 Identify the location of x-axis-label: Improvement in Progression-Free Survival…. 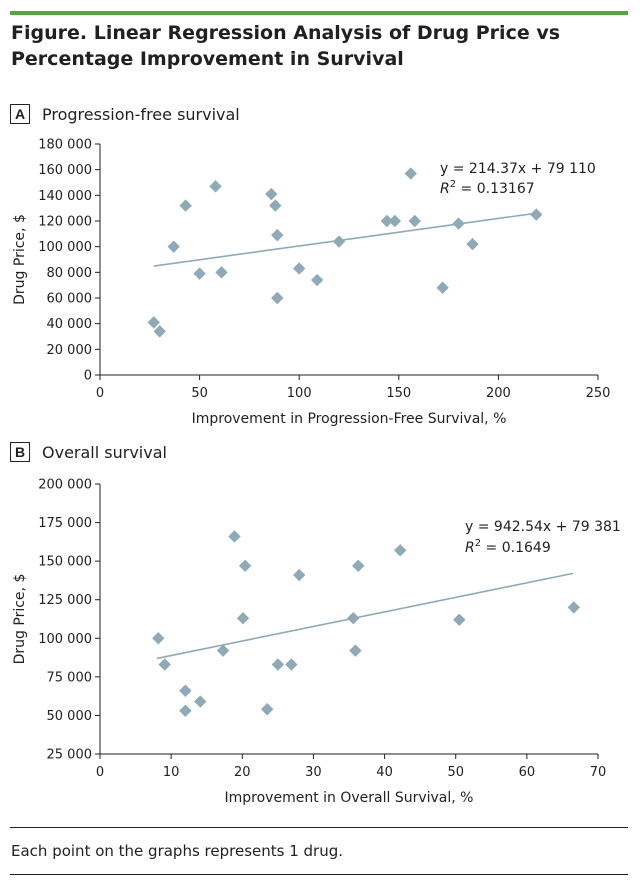
(349, 419).